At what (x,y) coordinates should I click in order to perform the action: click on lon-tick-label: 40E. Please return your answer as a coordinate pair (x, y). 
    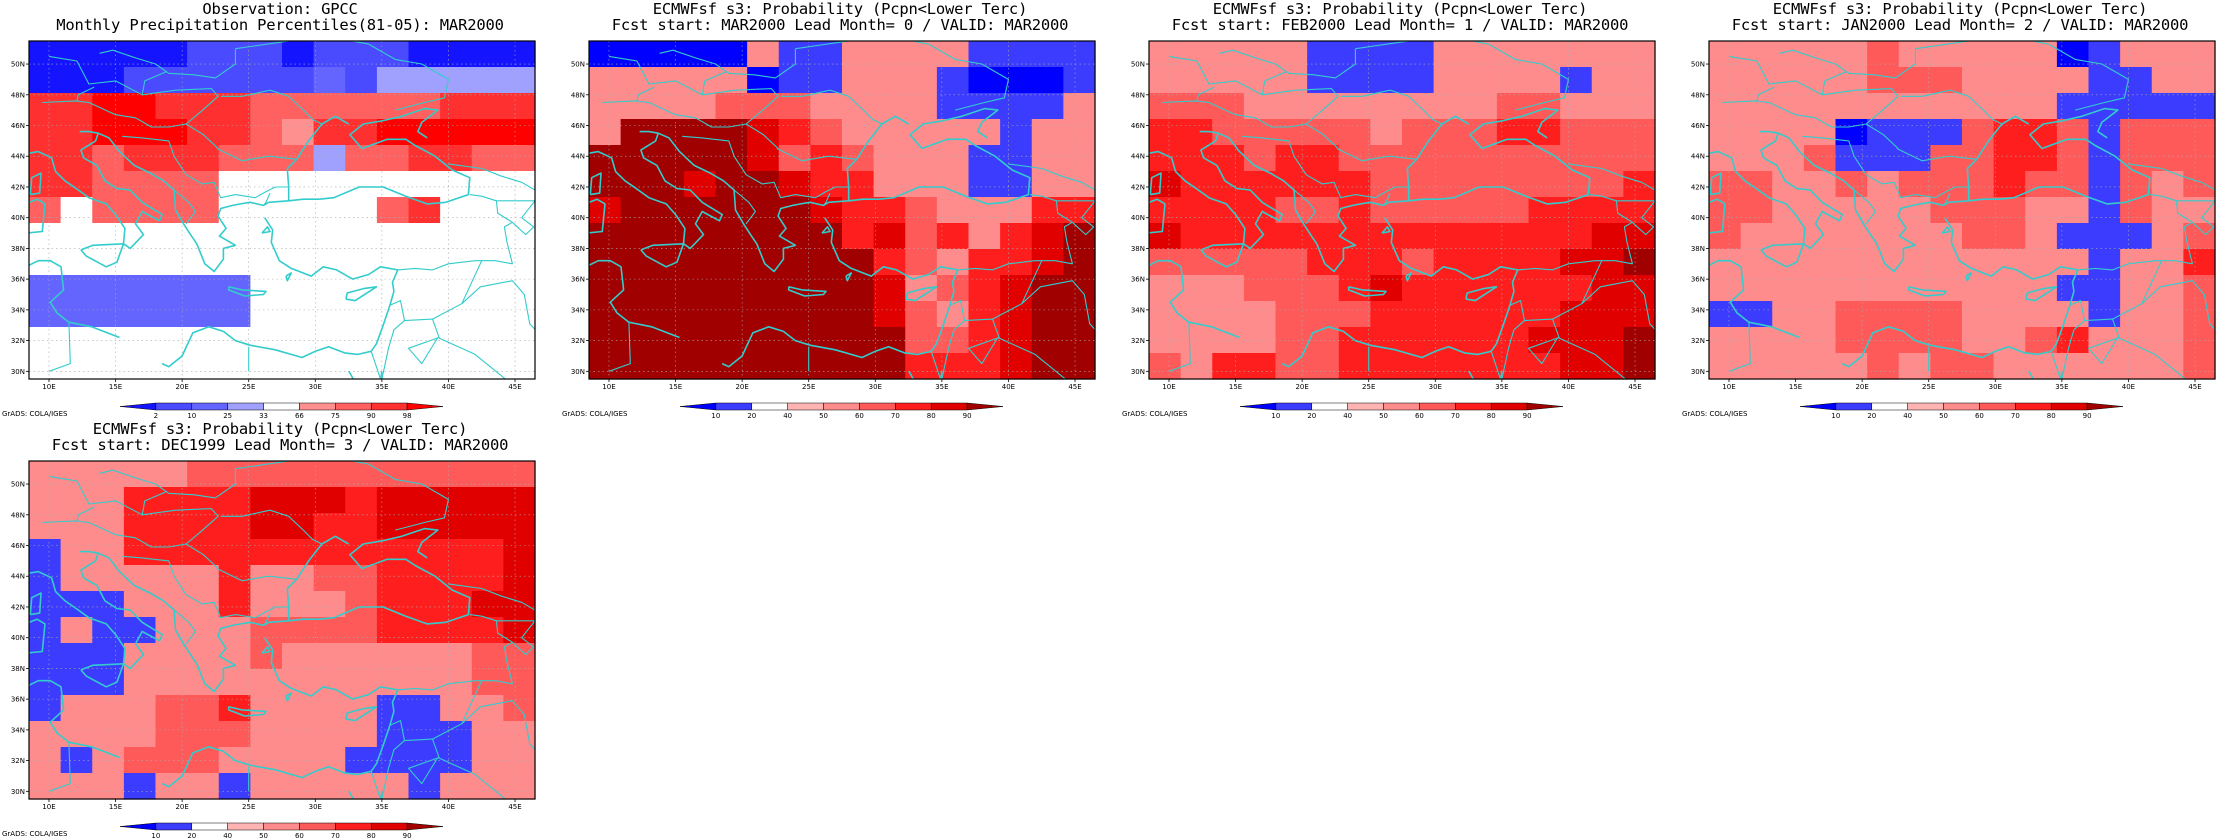
    Looking at the image, I should click on (448, 807).